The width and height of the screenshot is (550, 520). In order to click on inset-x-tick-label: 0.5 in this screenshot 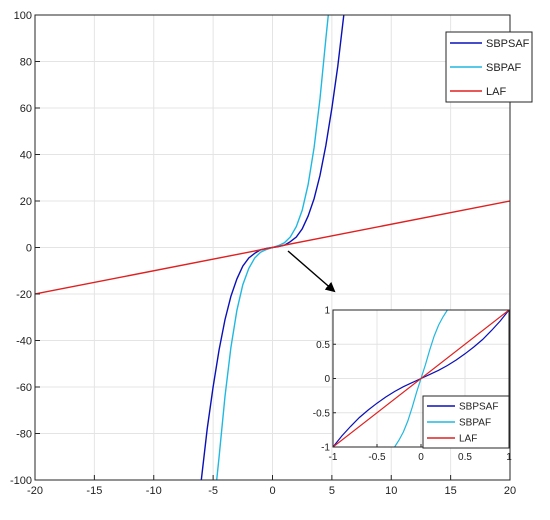, I will do `click(465, 457)`.